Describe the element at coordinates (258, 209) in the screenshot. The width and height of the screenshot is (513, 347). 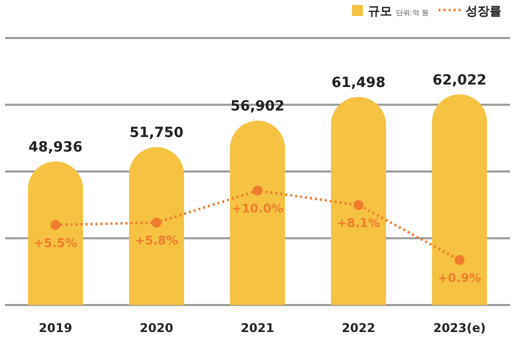
I see `data-label: +10.0%` at that location.